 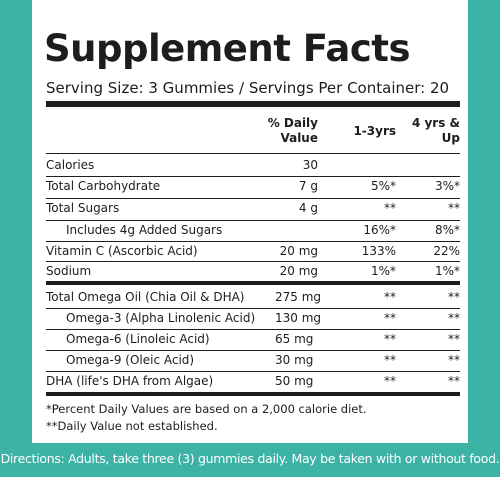 I want to click on amount: 4 g, so click(x=308, y=208).